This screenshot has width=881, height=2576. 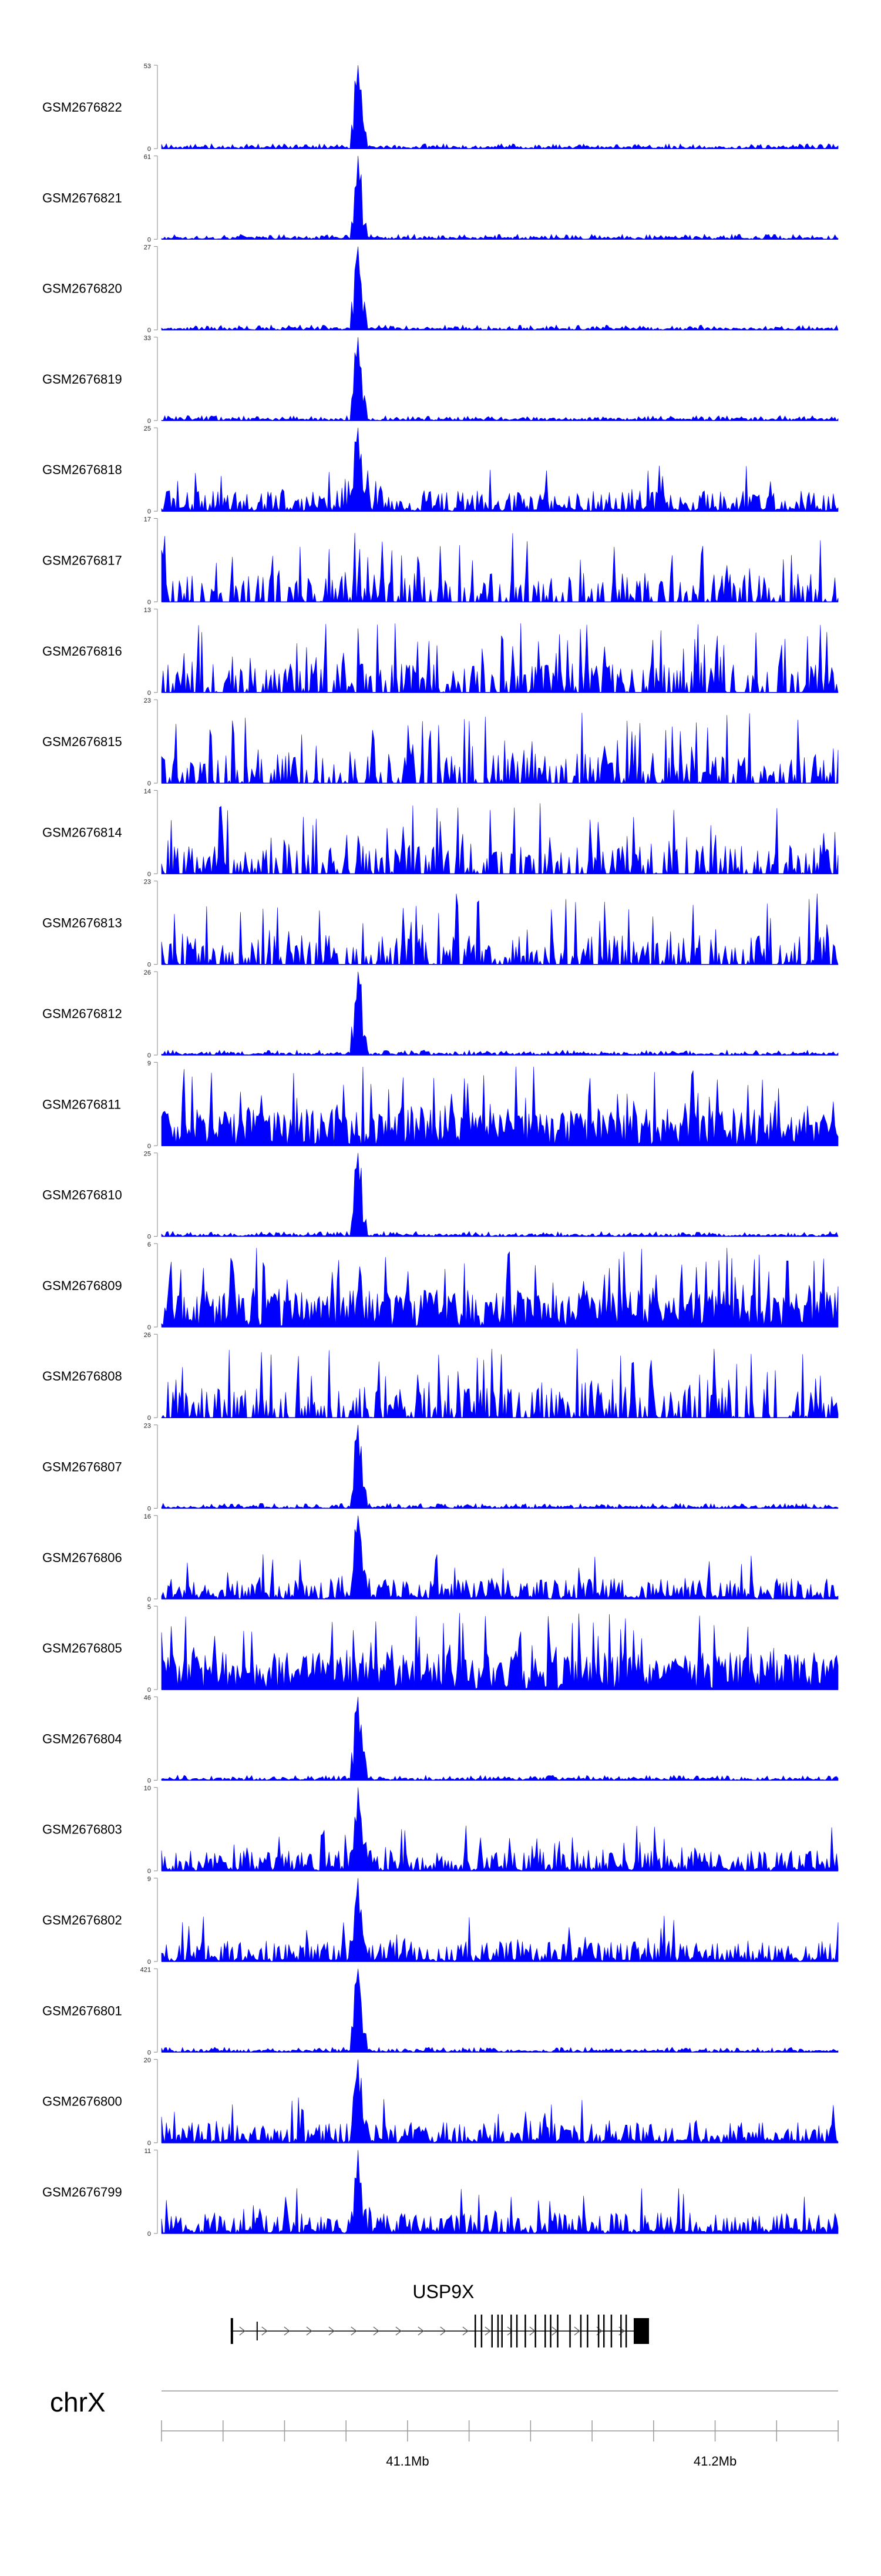 I want to click on track: GSM2676801 421 0, so click(x=441, y=2011).